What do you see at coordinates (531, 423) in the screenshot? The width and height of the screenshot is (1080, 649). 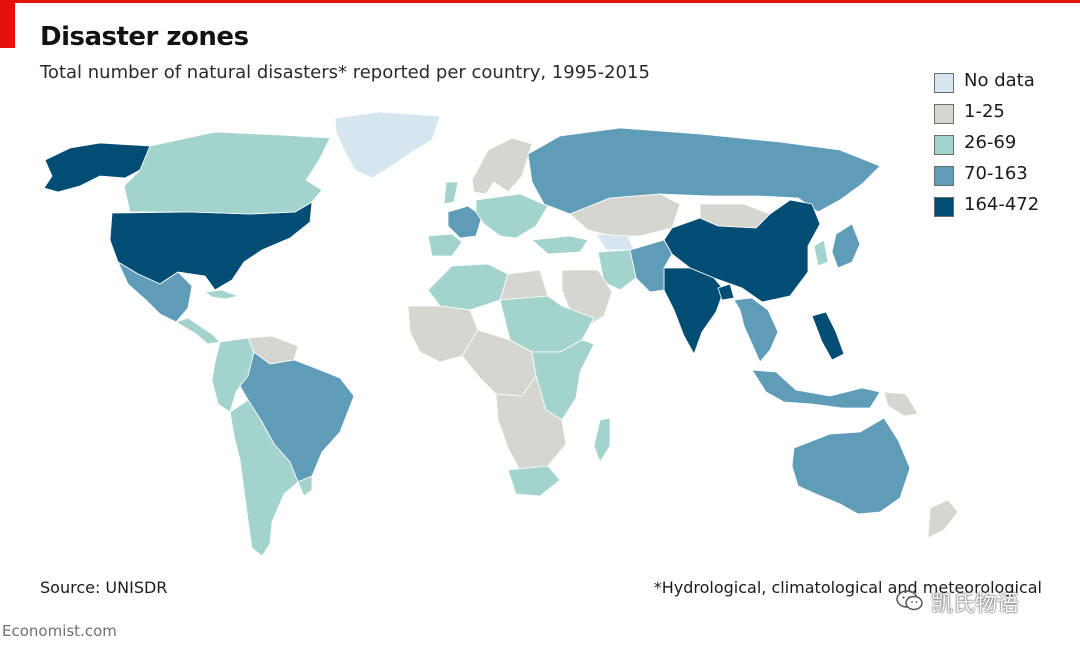 I see `region-southern-africa` at bounding box center [531, 423].